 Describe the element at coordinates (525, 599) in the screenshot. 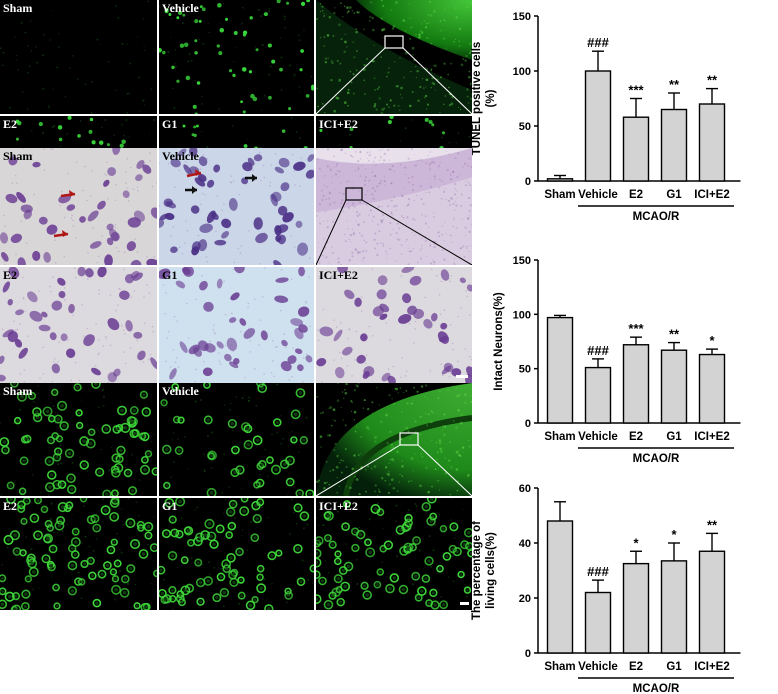

I see `y-tick-label: 20` at that location.